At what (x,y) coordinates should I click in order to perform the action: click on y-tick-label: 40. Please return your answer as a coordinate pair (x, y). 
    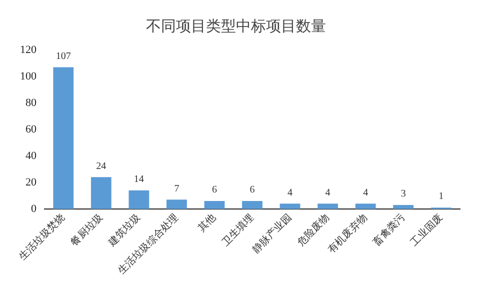
    Looking at the image, I should click on (31, 156).